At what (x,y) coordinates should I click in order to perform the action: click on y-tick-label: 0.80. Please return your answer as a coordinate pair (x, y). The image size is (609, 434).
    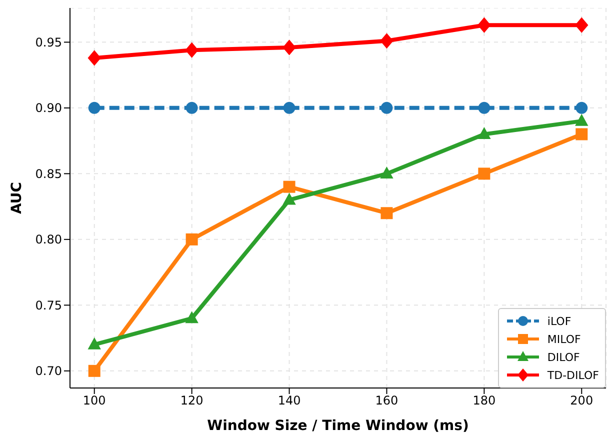
    Looking at the image, I should click on (48, 239).